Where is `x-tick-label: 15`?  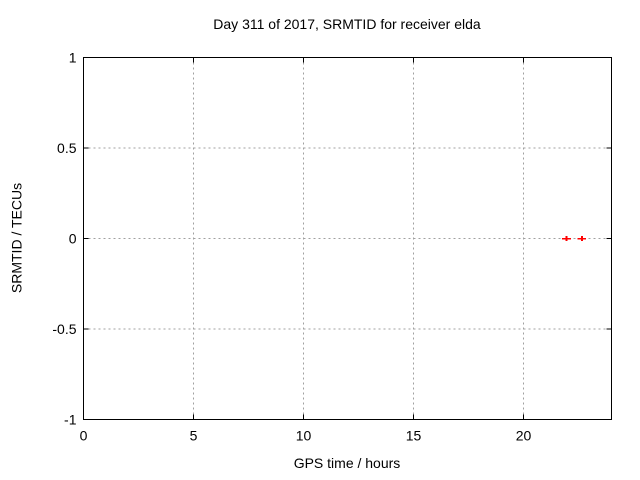 x-tick-label: 15 is located at coordinates (414, 436).